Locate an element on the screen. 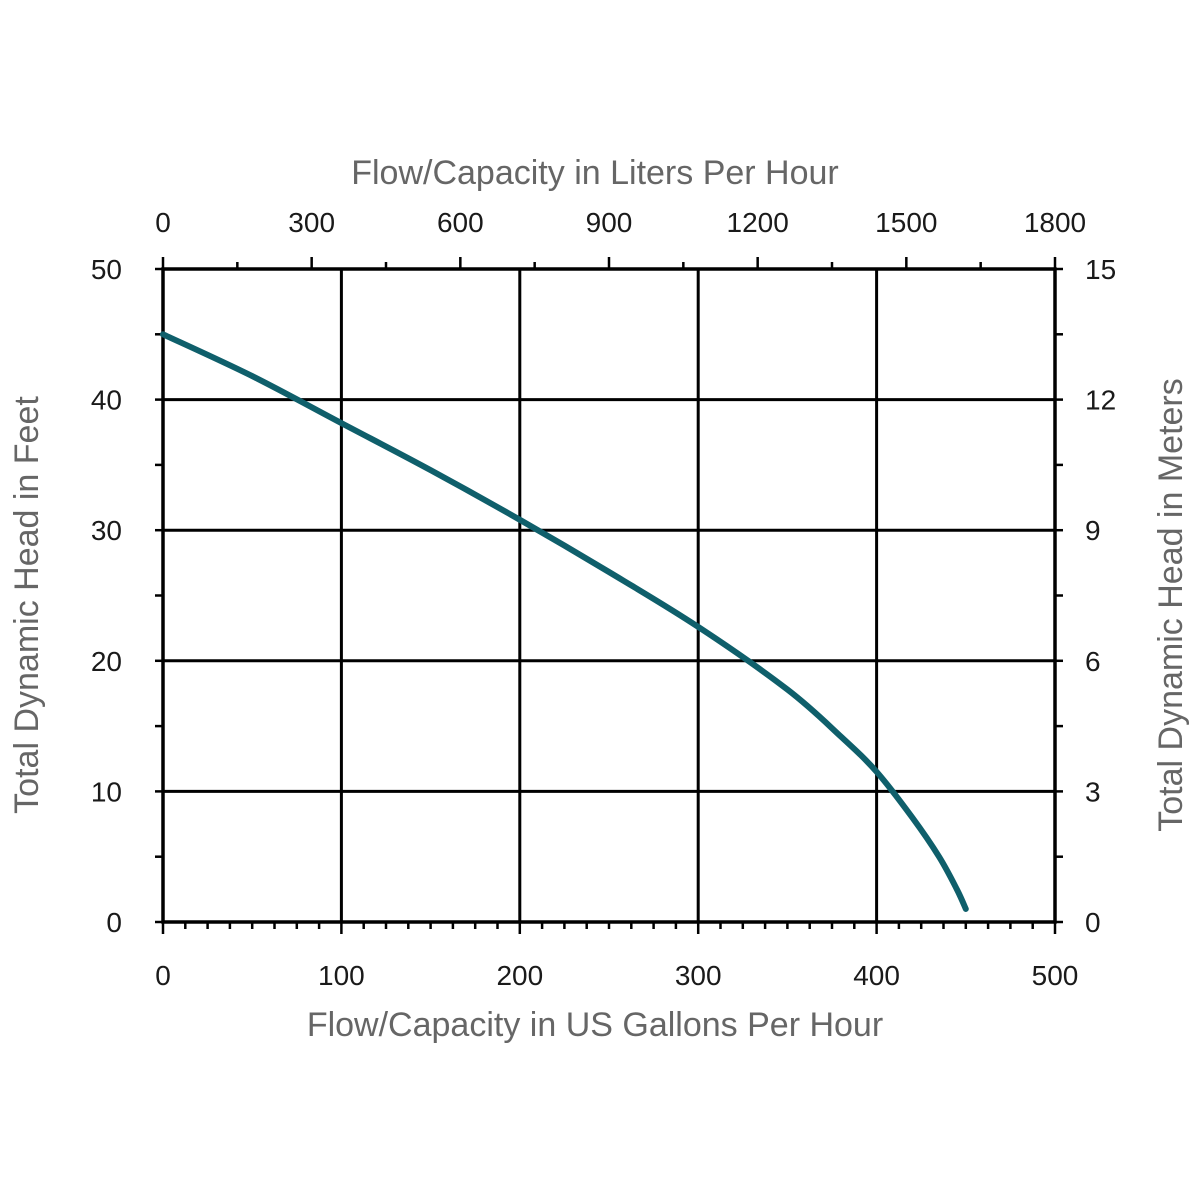  y2-tick-label: 0 is located at coordinates (1093, 922).